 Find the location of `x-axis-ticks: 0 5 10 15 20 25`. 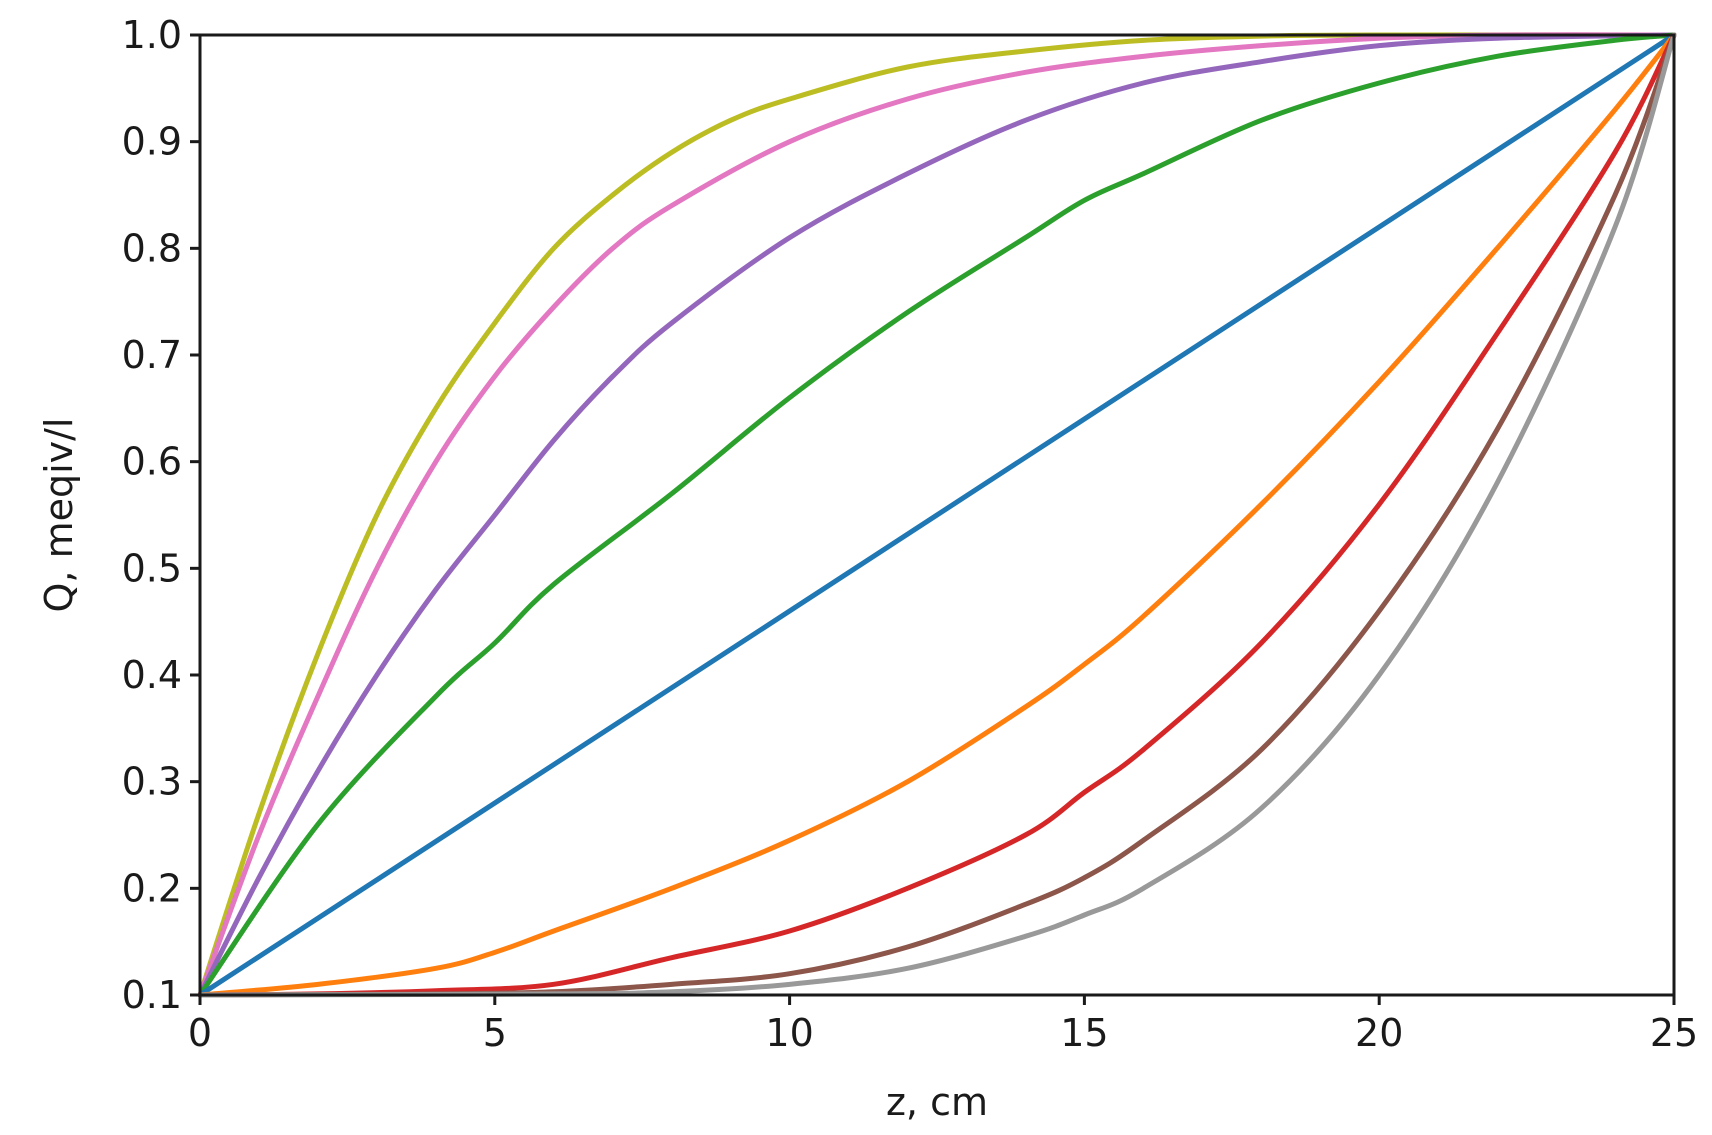

x-axis-ticks: 0 5 10 15 20 25 is located at coordinates (943, 1025).